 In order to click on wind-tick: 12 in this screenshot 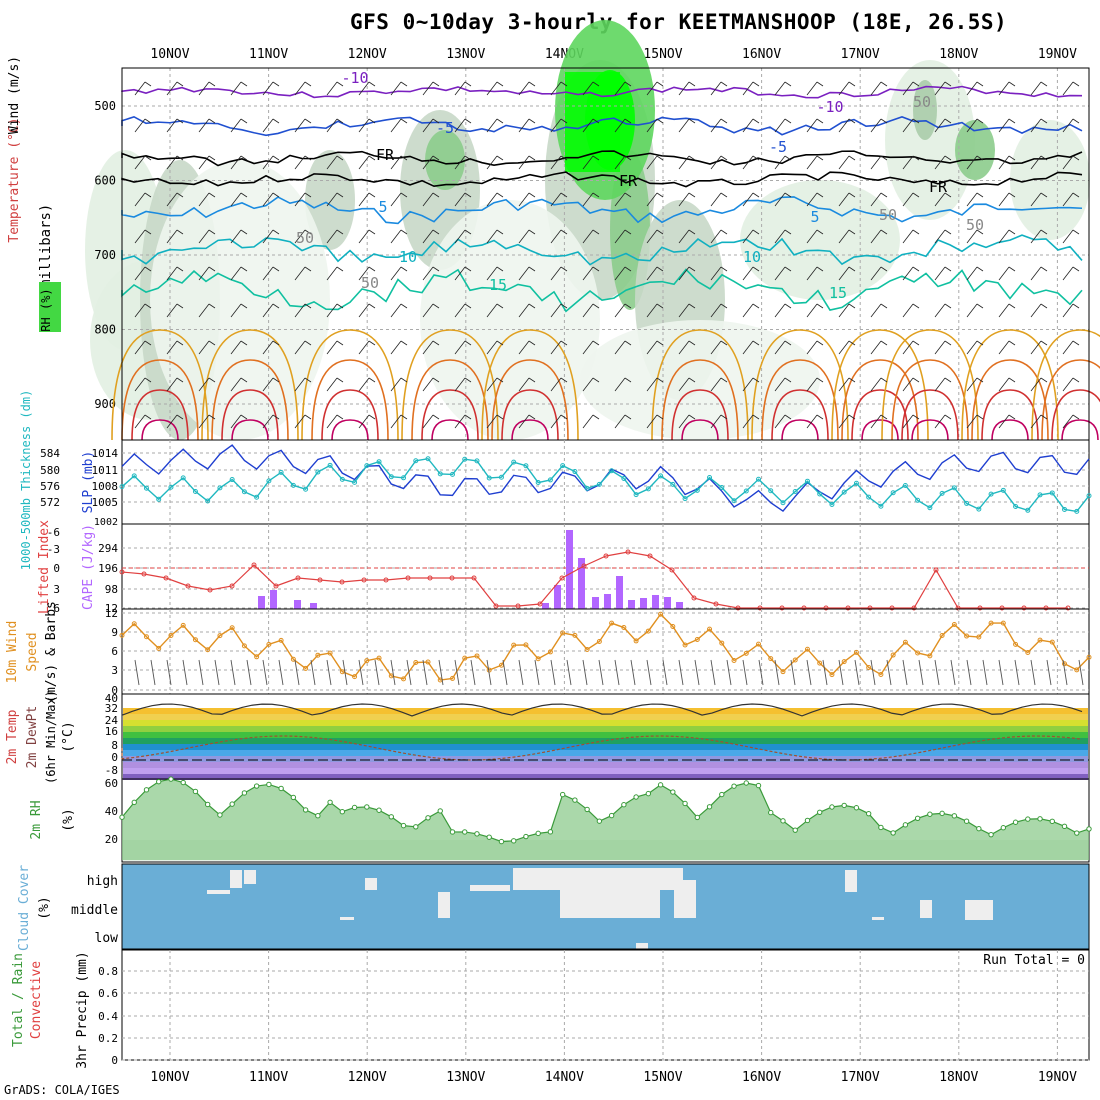, I will do `click(111, 613)`.